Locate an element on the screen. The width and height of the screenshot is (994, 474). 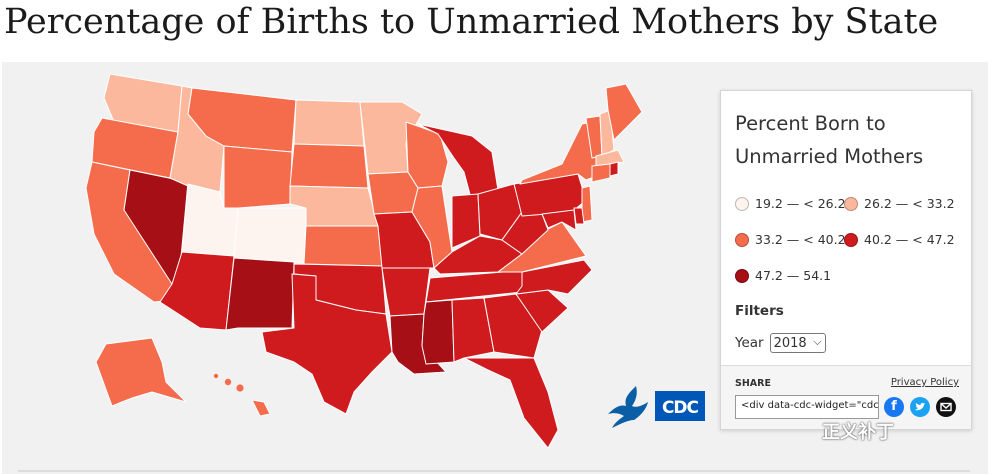
year-filter: Year 2018 ⌵ is located at coordinates (780, 343).